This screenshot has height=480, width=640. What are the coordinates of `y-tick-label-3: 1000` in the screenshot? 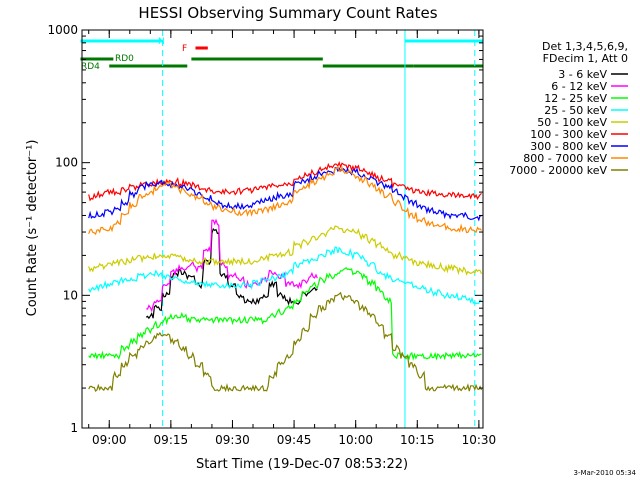 It's located at (62, 30).